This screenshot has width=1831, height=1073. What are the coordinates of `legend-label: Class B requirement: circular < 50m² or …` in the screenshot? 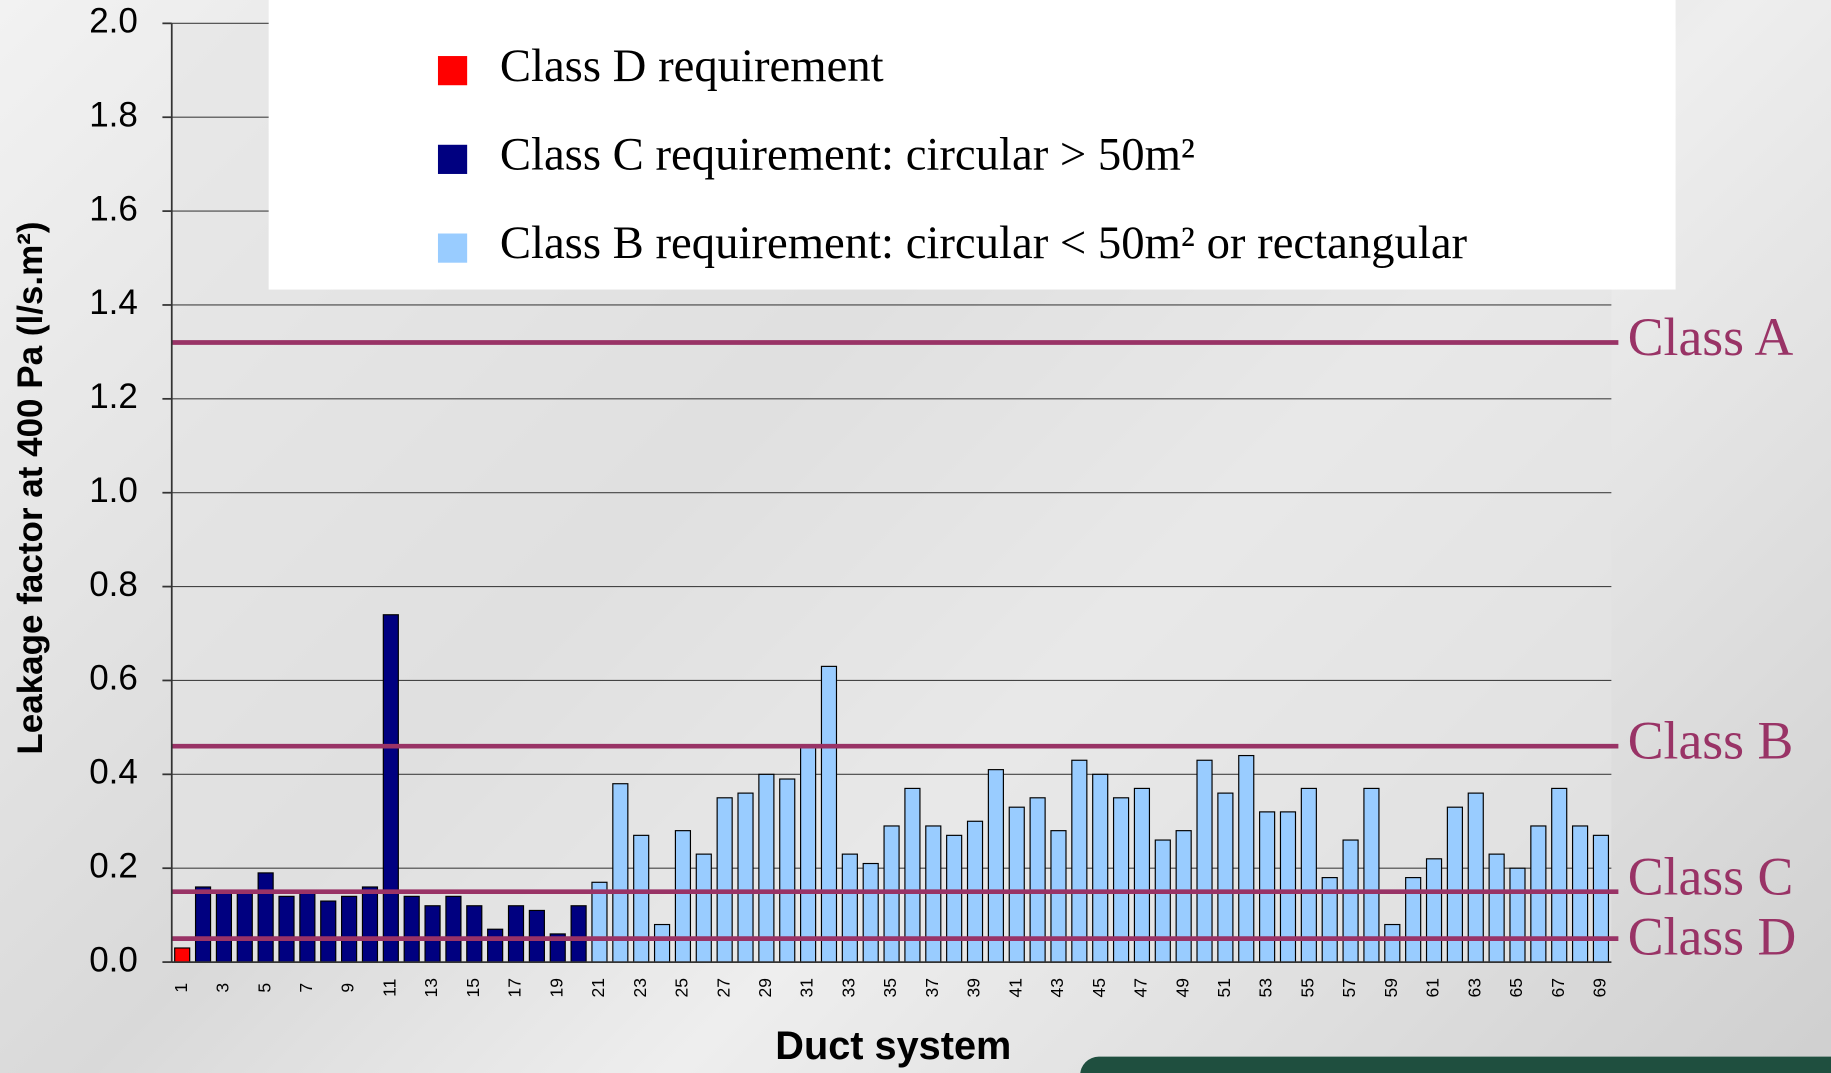 It's located at (984, 243).